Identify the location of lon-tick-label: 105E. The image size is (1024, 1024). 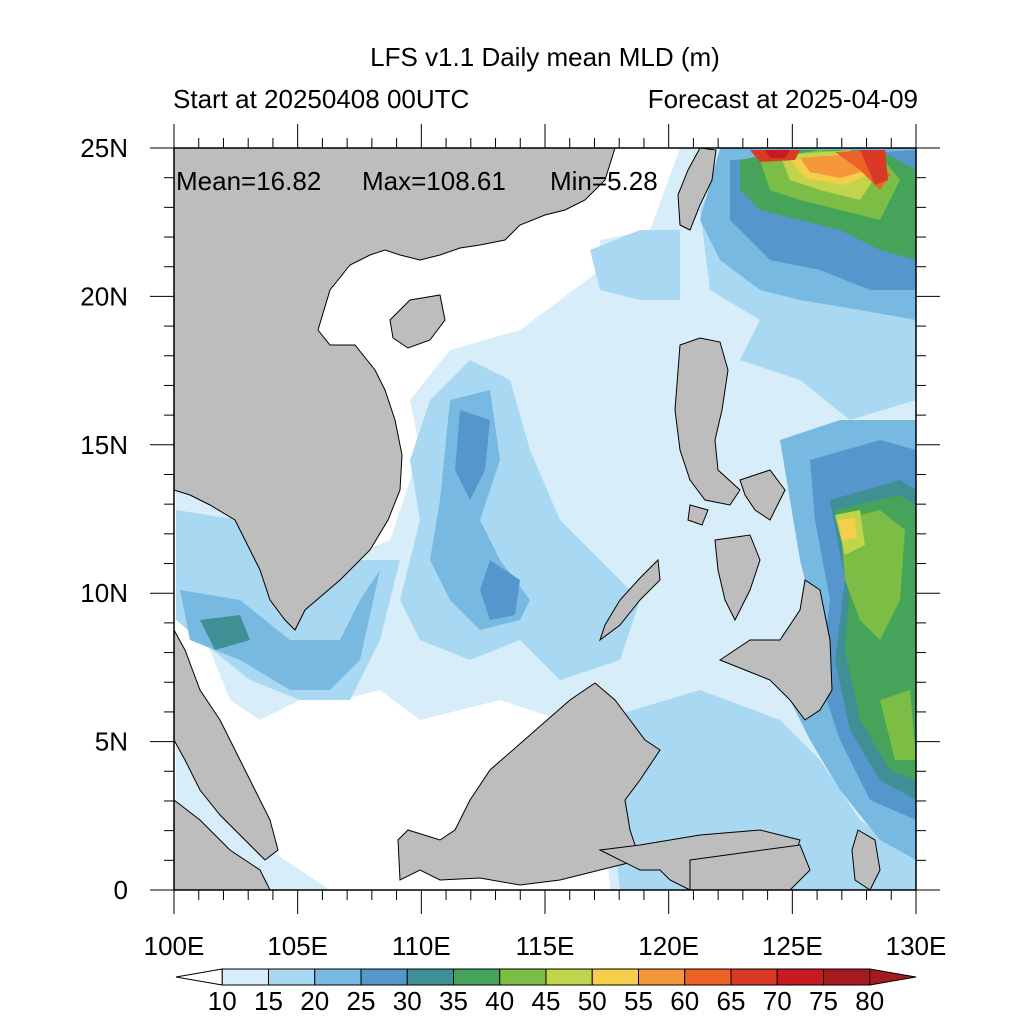
(297, 946).